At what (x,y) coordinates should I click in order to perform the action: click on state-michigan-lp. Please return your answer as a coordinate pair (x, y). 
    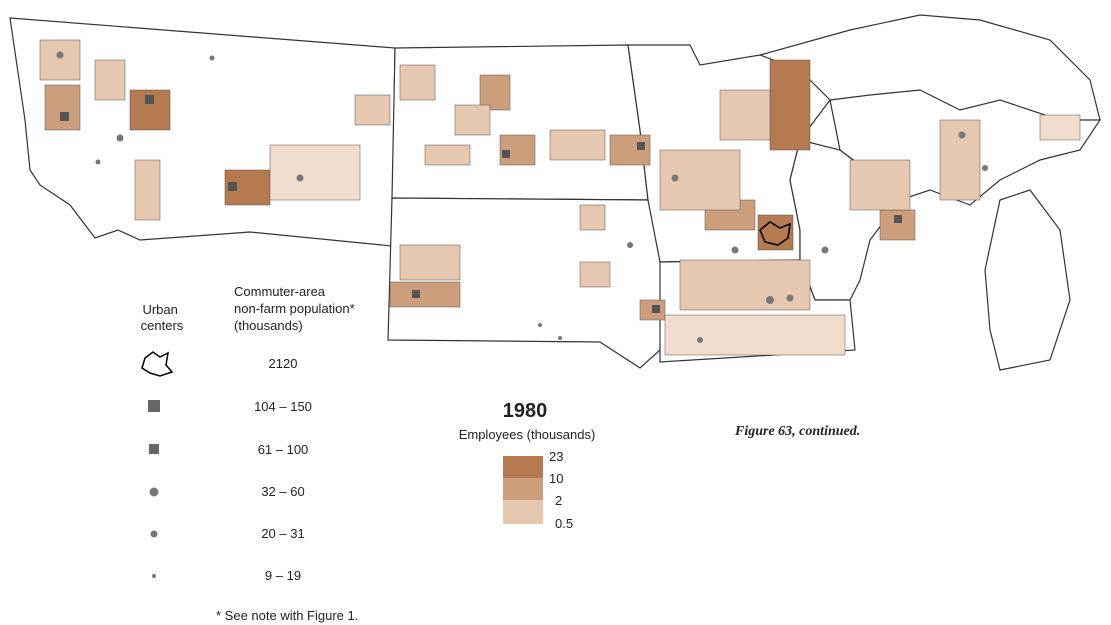
    Looking at the image, I should click on (1027, 280).